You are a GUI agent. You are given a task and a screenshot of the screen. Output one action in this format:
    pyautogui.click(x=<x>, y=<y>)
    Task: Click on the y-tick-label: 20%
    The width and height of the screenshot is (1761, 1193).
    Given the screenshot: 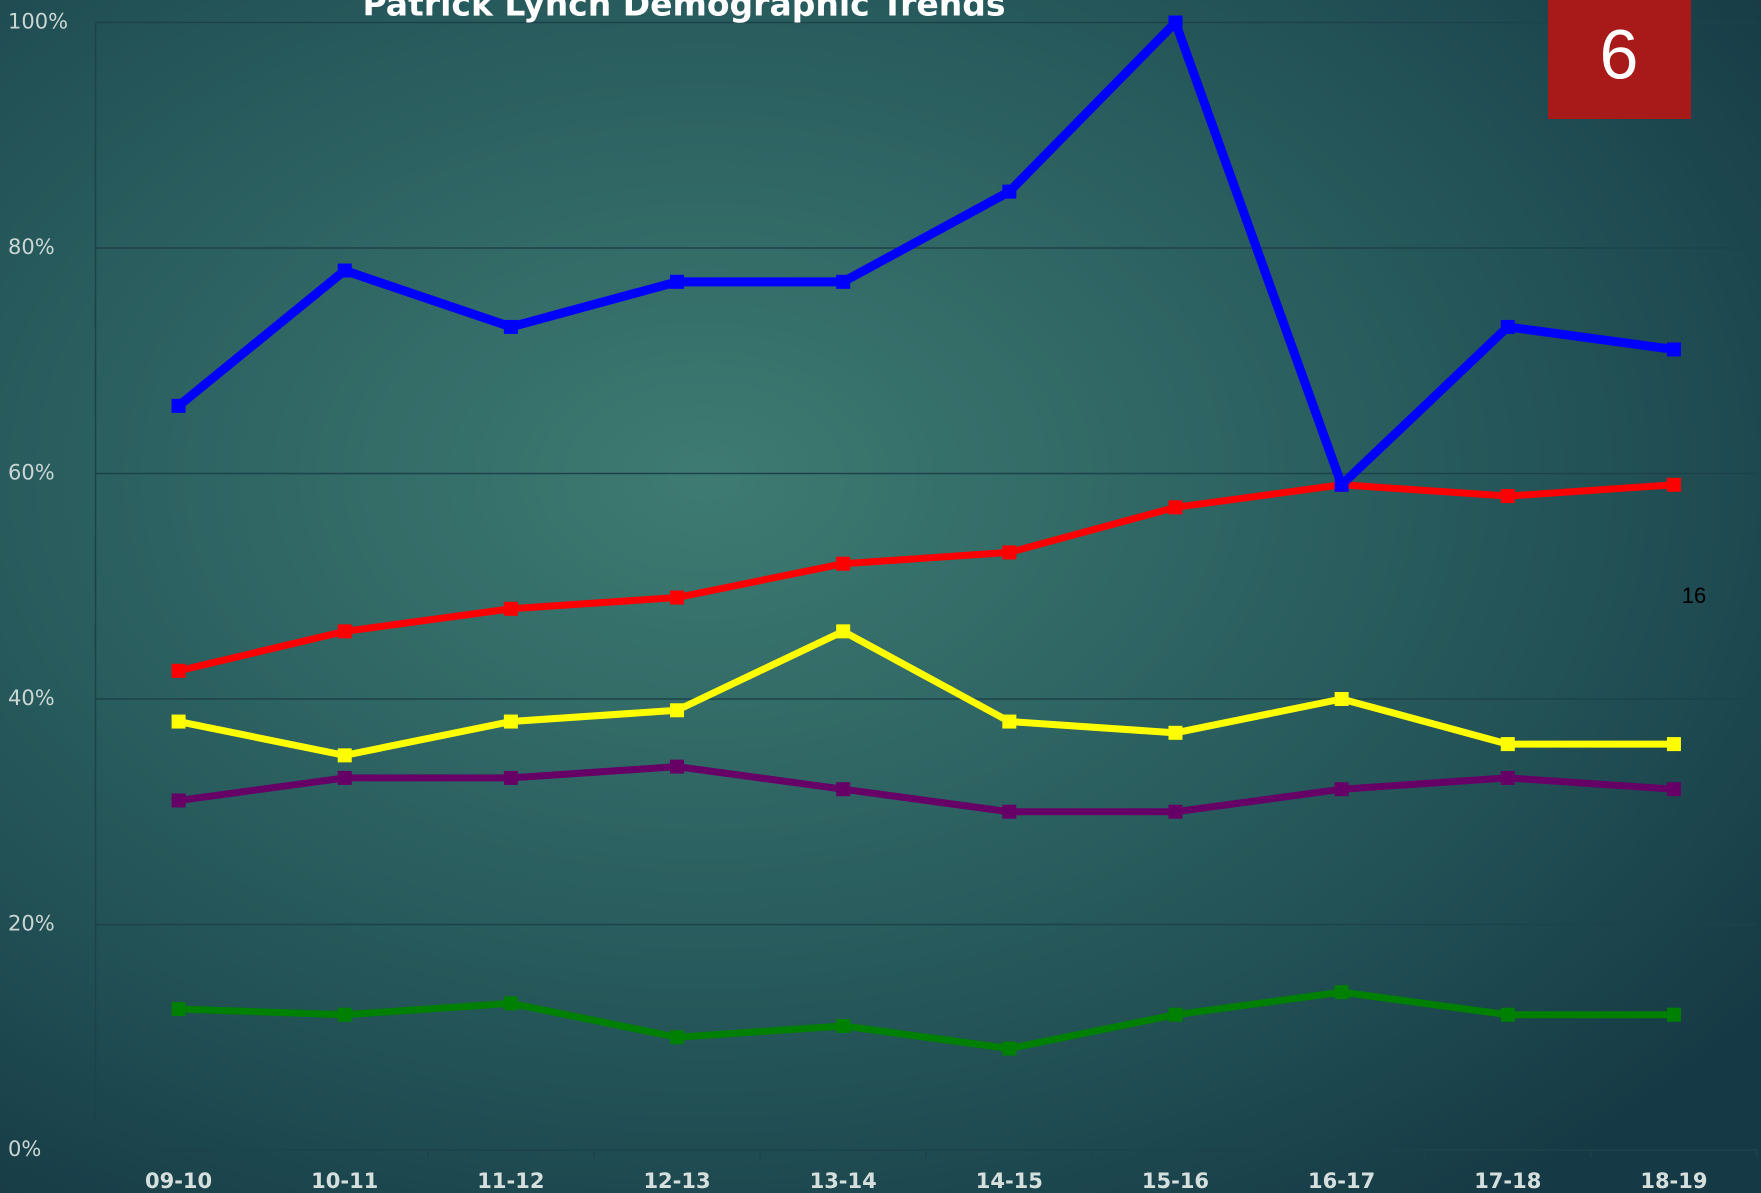 What is the action you would take?
    pyautogui.click(x=31, y=924)
    